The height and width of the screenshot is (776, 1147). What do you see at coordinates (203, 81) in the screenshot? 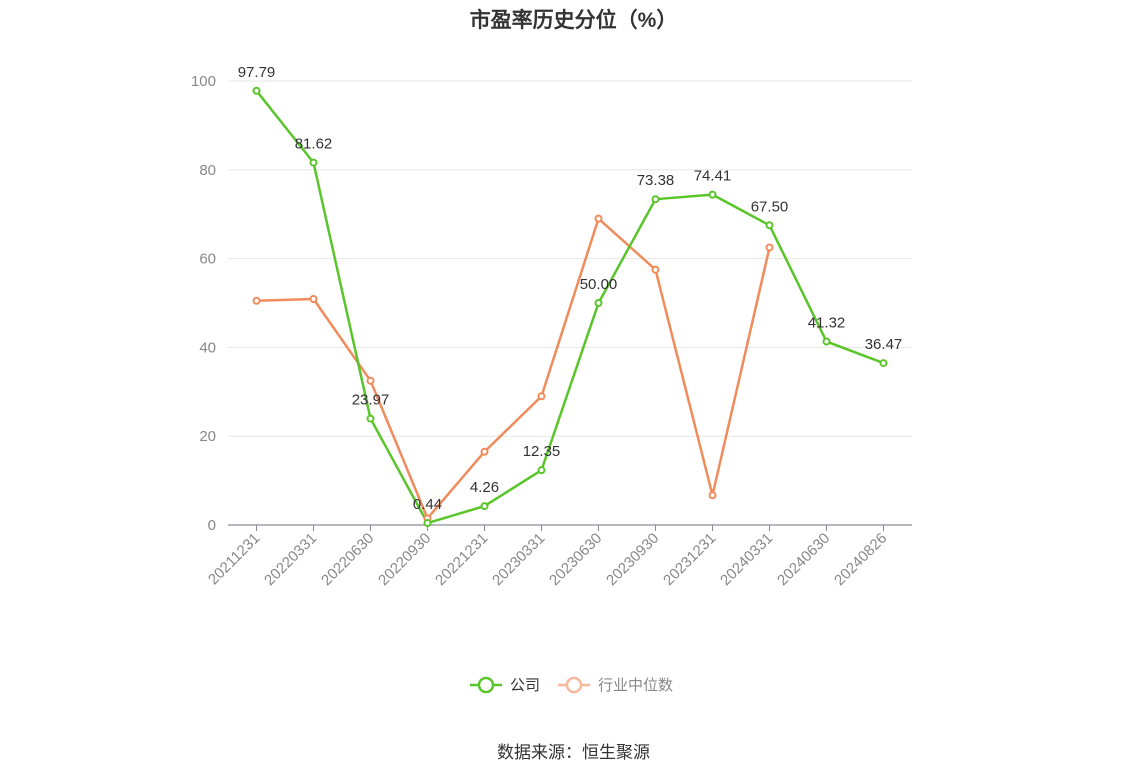
I see `y-tick-label: 100` at bounding box center [203, 81].